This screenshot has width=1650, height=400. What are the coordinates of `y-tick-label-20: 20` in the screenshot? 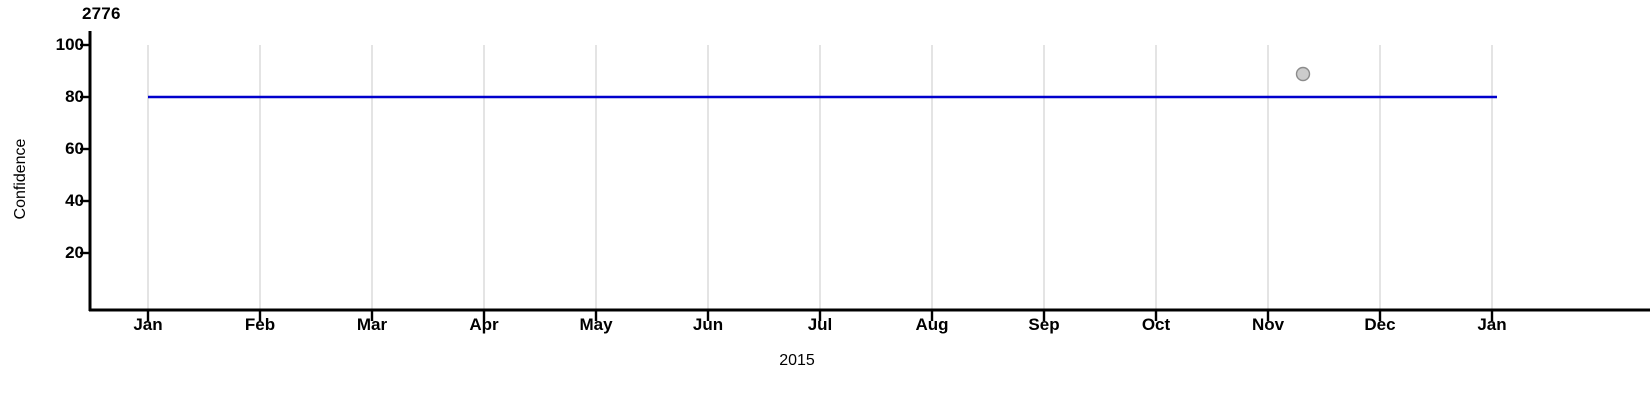 It's located at (74, 252).